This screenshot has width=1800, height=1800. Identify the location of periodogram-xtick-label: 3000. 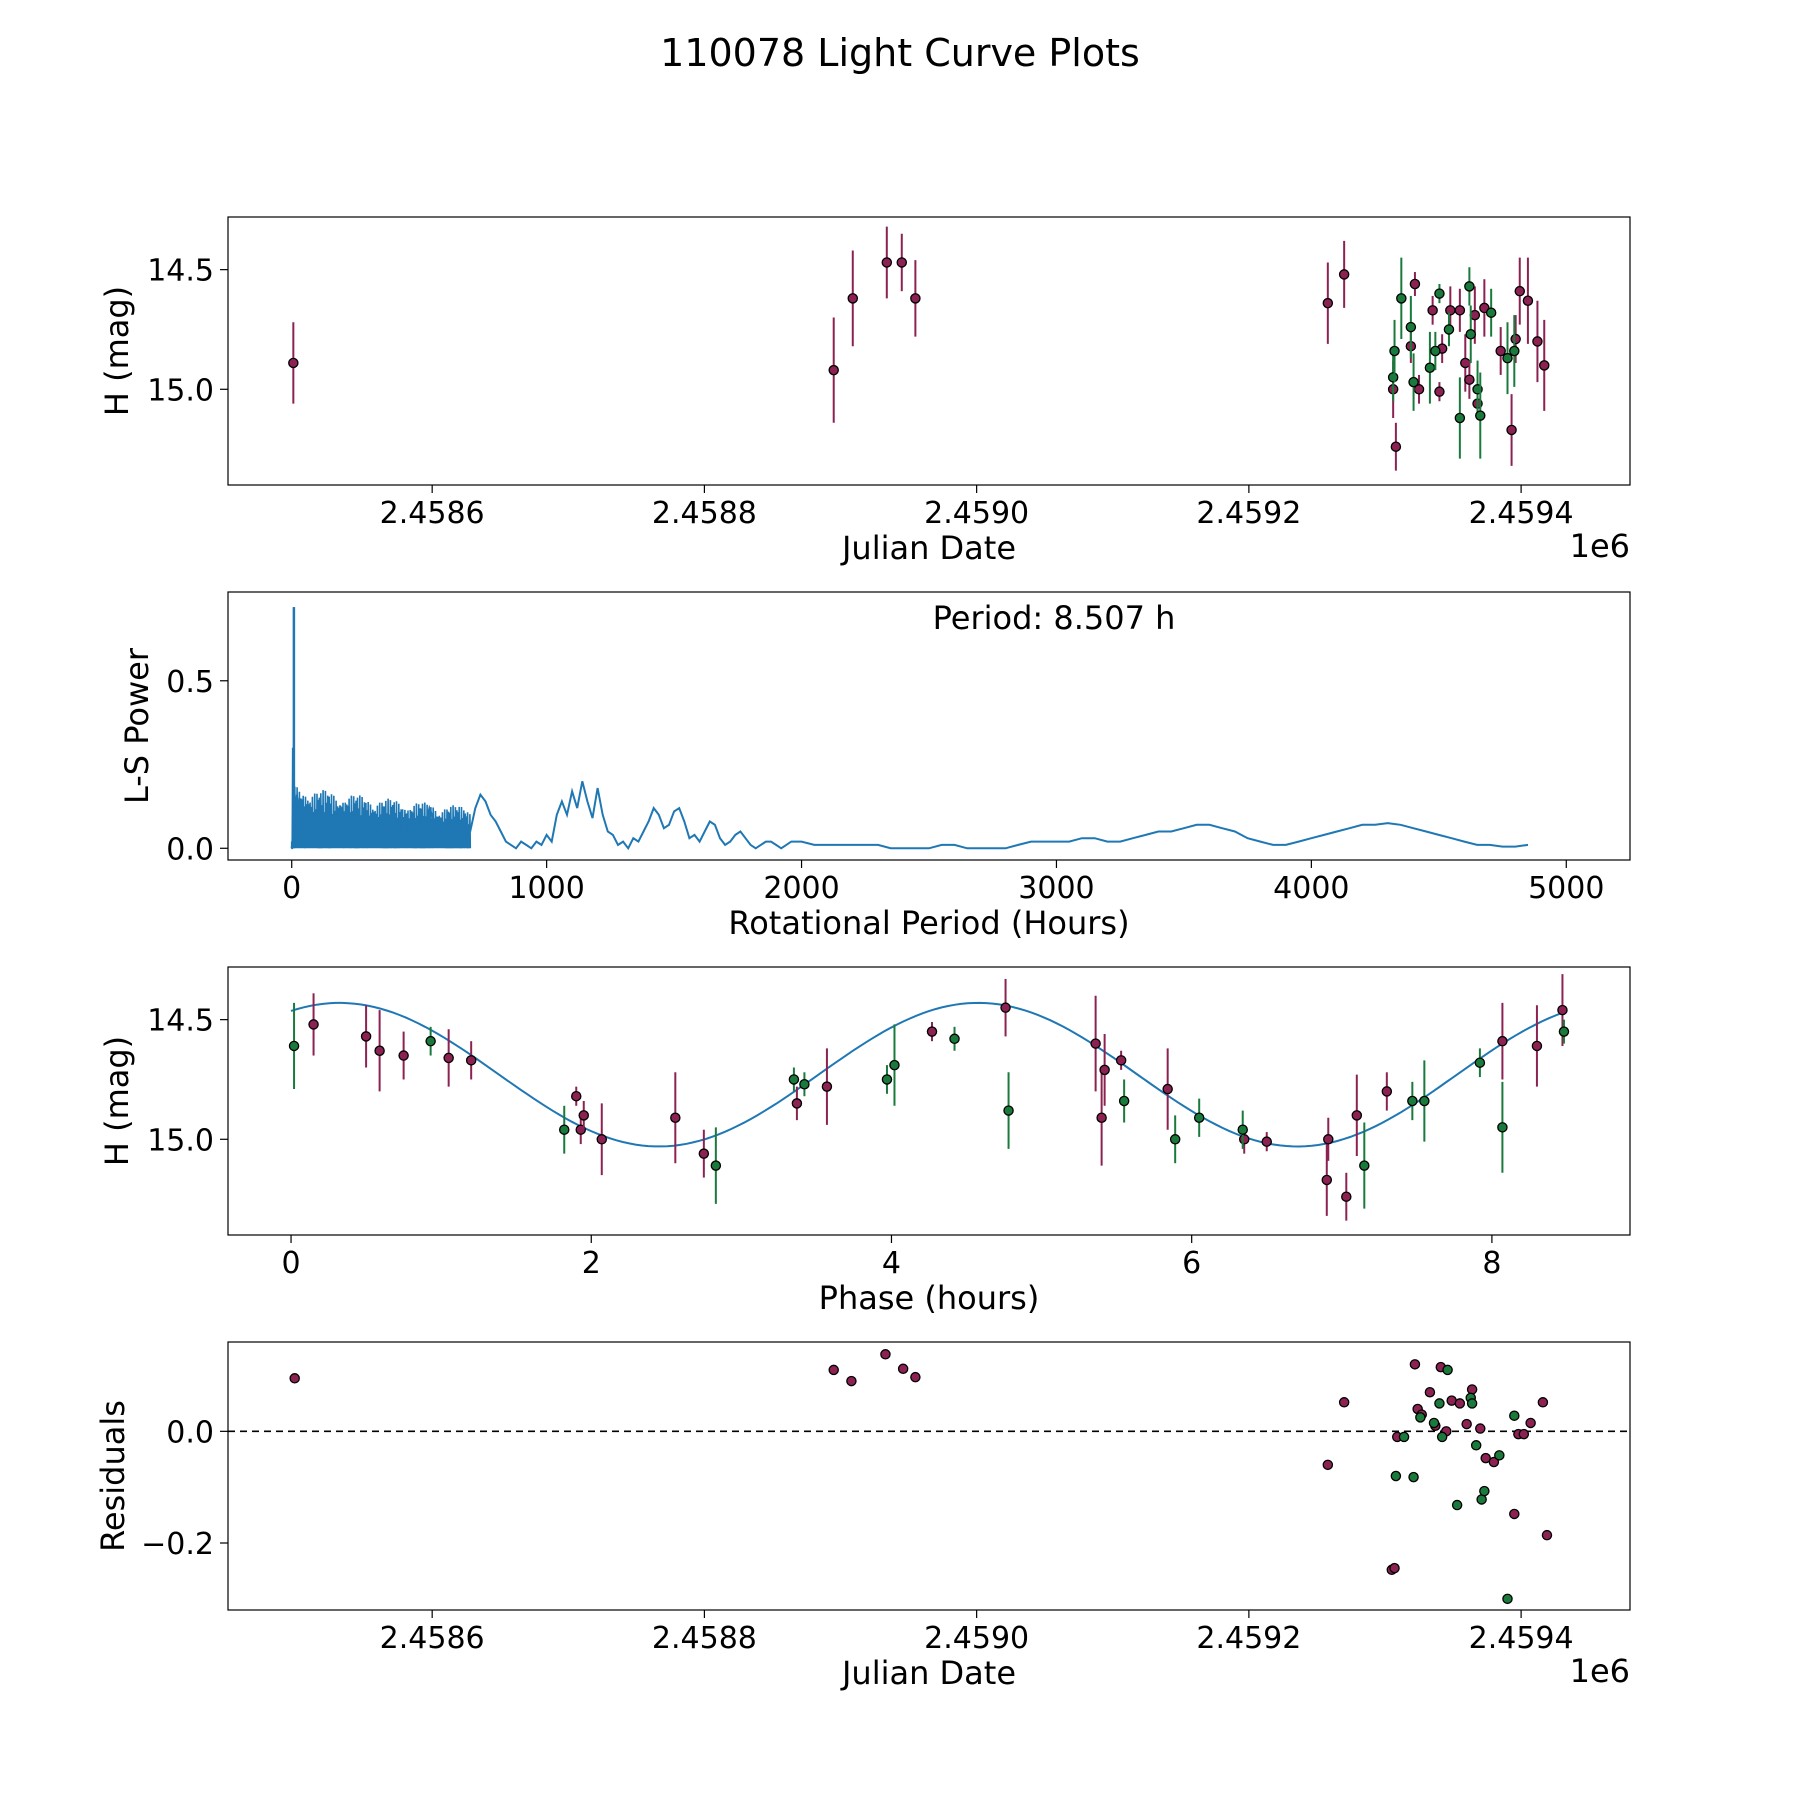
(1056, 888).